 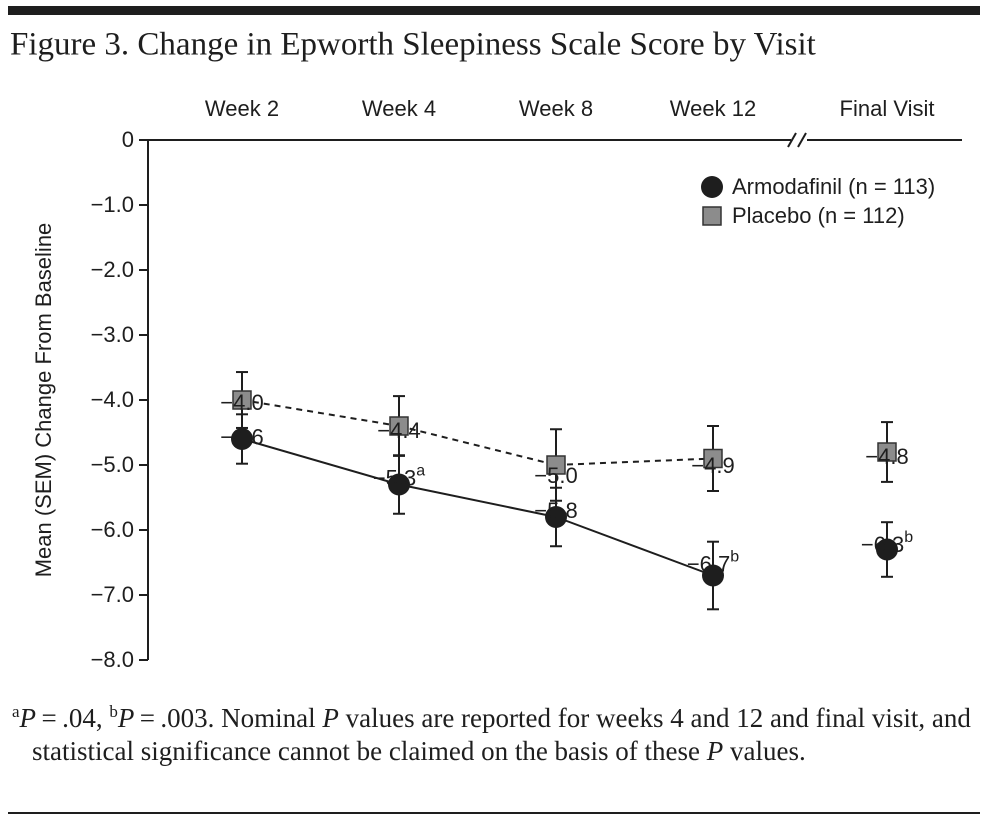 I want to click on value-label-text: −4.8, so click(x=886, y=456).